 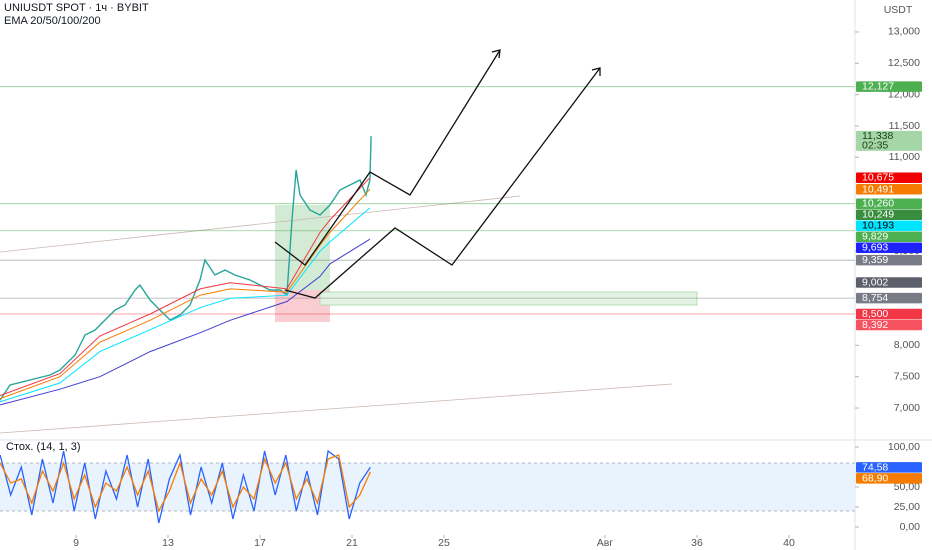 I want to click on price-label: 10,675, so click(x=878, y=178).